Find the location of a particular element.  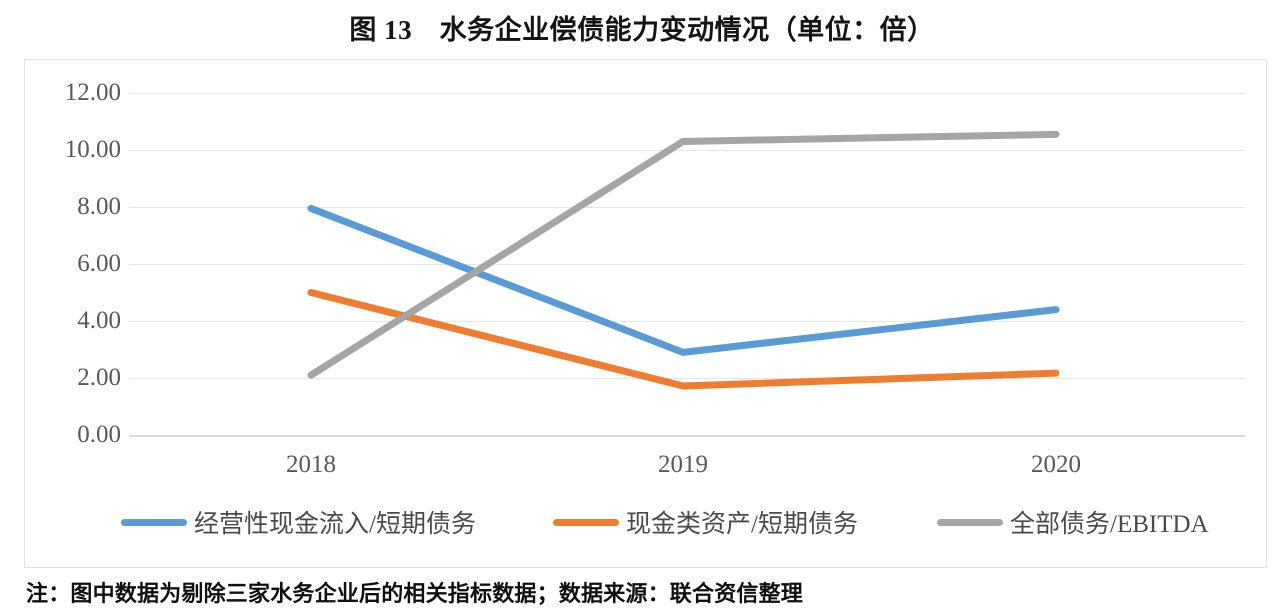

legend-swatch-gray is located at coordinates (970, 522).